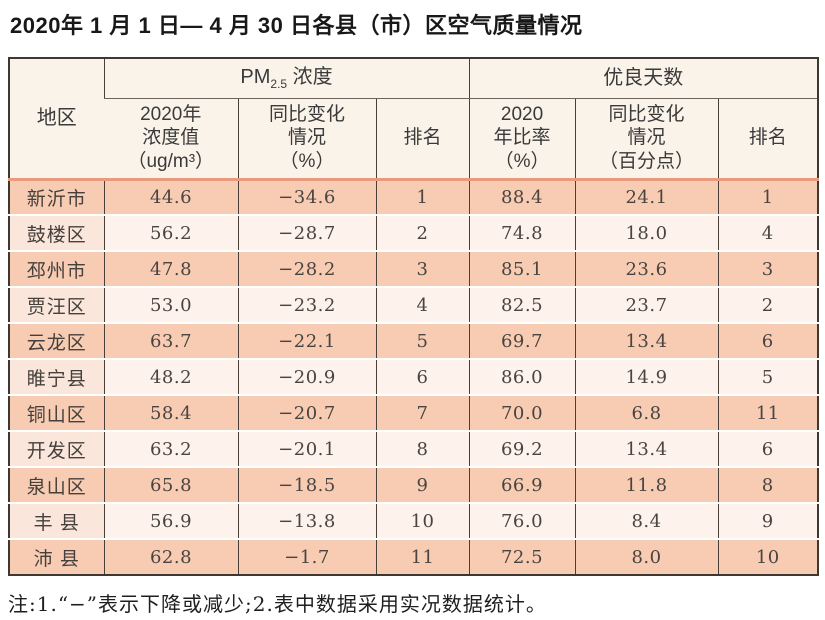 Image resolution: width=825 pixels, height=620 pixels. Describe the element at coordinates (522, 138) in the screenshot. I see `column-header-good-rate: 2020 年比率 （%）` at that location.